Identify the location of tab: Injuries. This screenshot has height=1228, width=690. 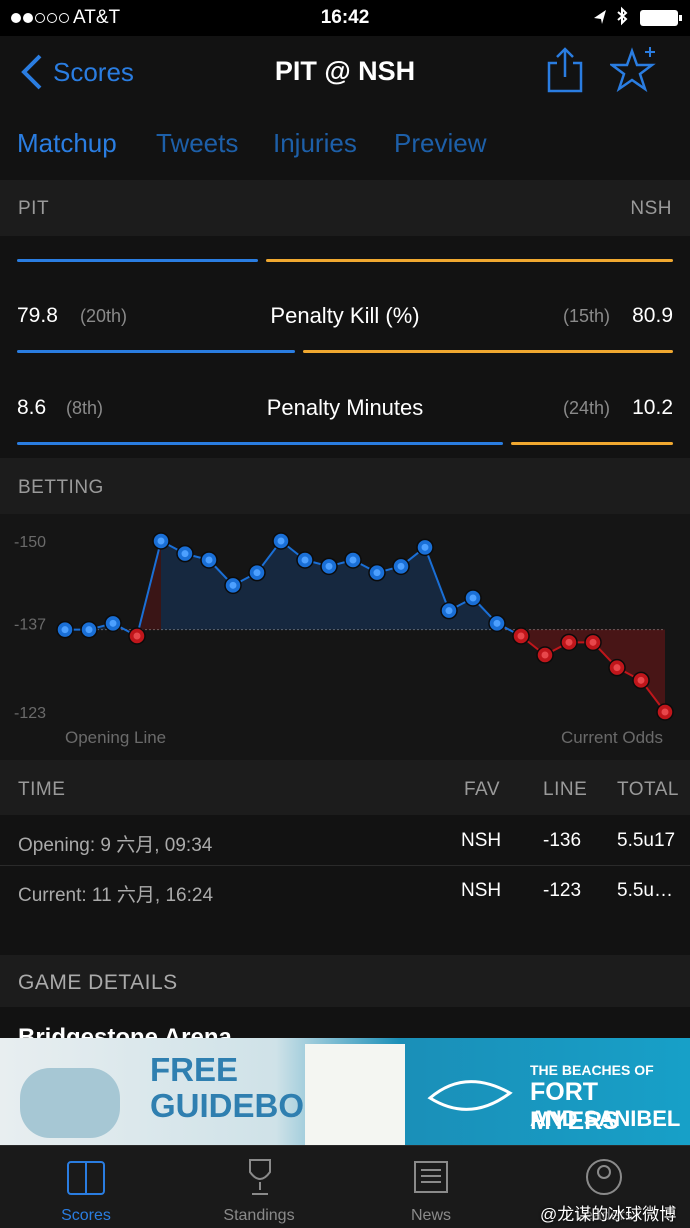
(315, 143).